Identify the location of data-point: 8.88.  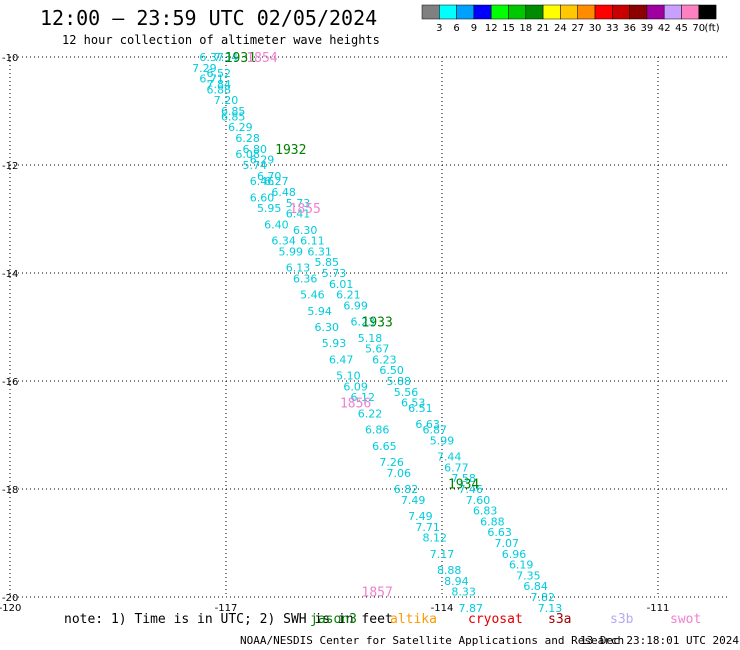
(449, 570).